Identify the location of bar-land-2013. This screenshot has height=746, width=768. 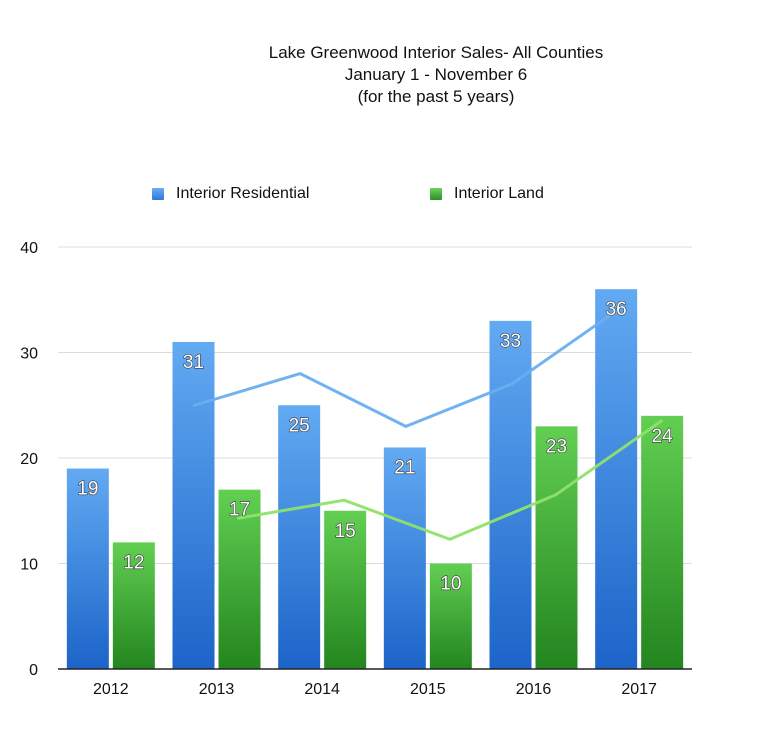
(239, 579).